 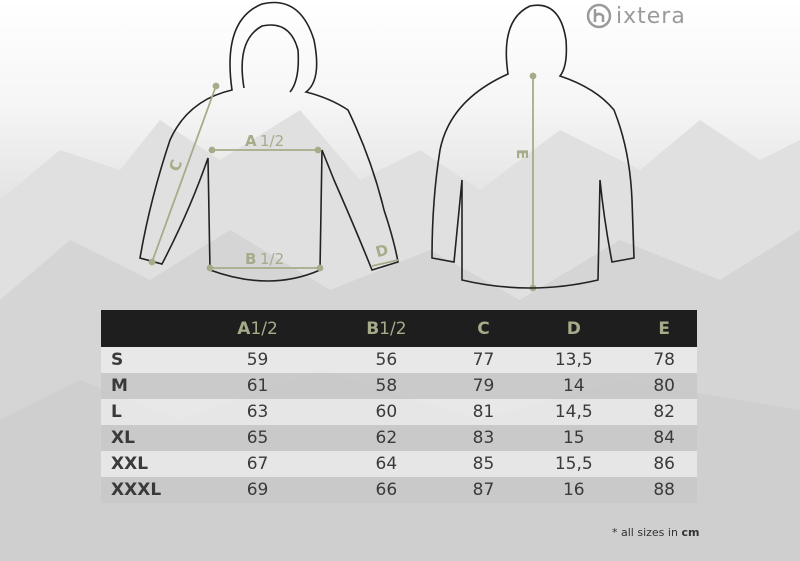 What do you see at coordinates (645, 532) in the screenshot?
I see `units-note-prefix: * all sizes in` at bounding box center [645, 532].